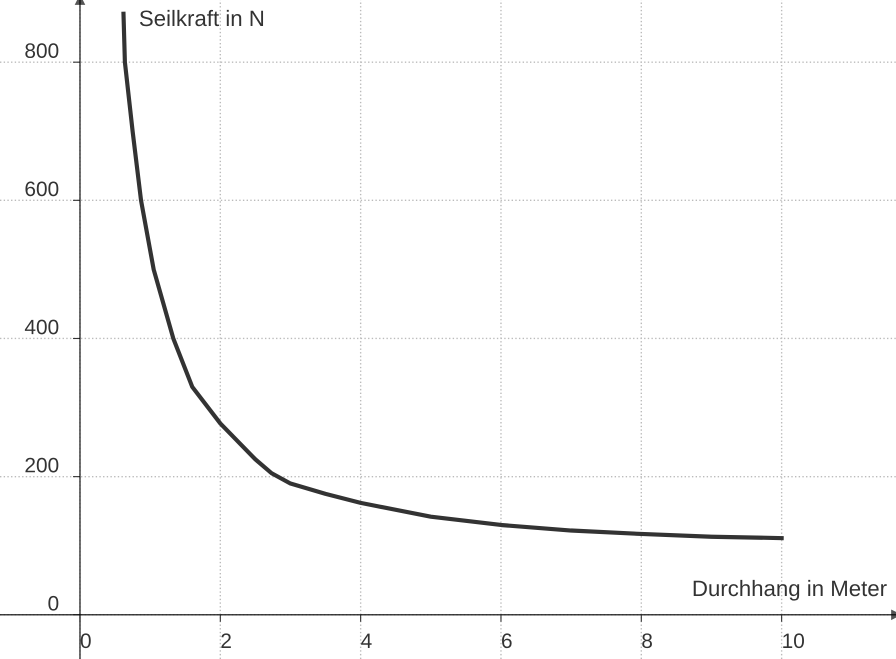 This screenshot has width=896, height=659. What do you see at coordinates (790, 590) in the screenshot?
I see `x-axis-title: Durchhang in Meter` at bounding box center [790, 590].